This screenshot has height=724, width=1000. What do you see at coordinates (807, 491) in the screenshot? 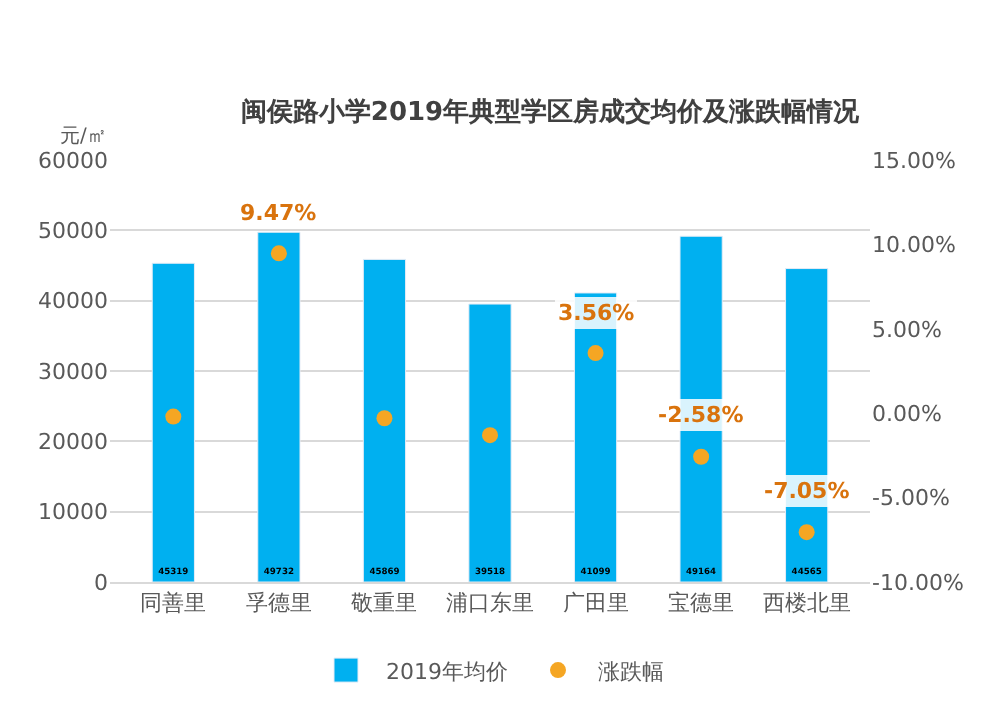
I see `data-label: -7.05%` at bounding box center [807, 491].